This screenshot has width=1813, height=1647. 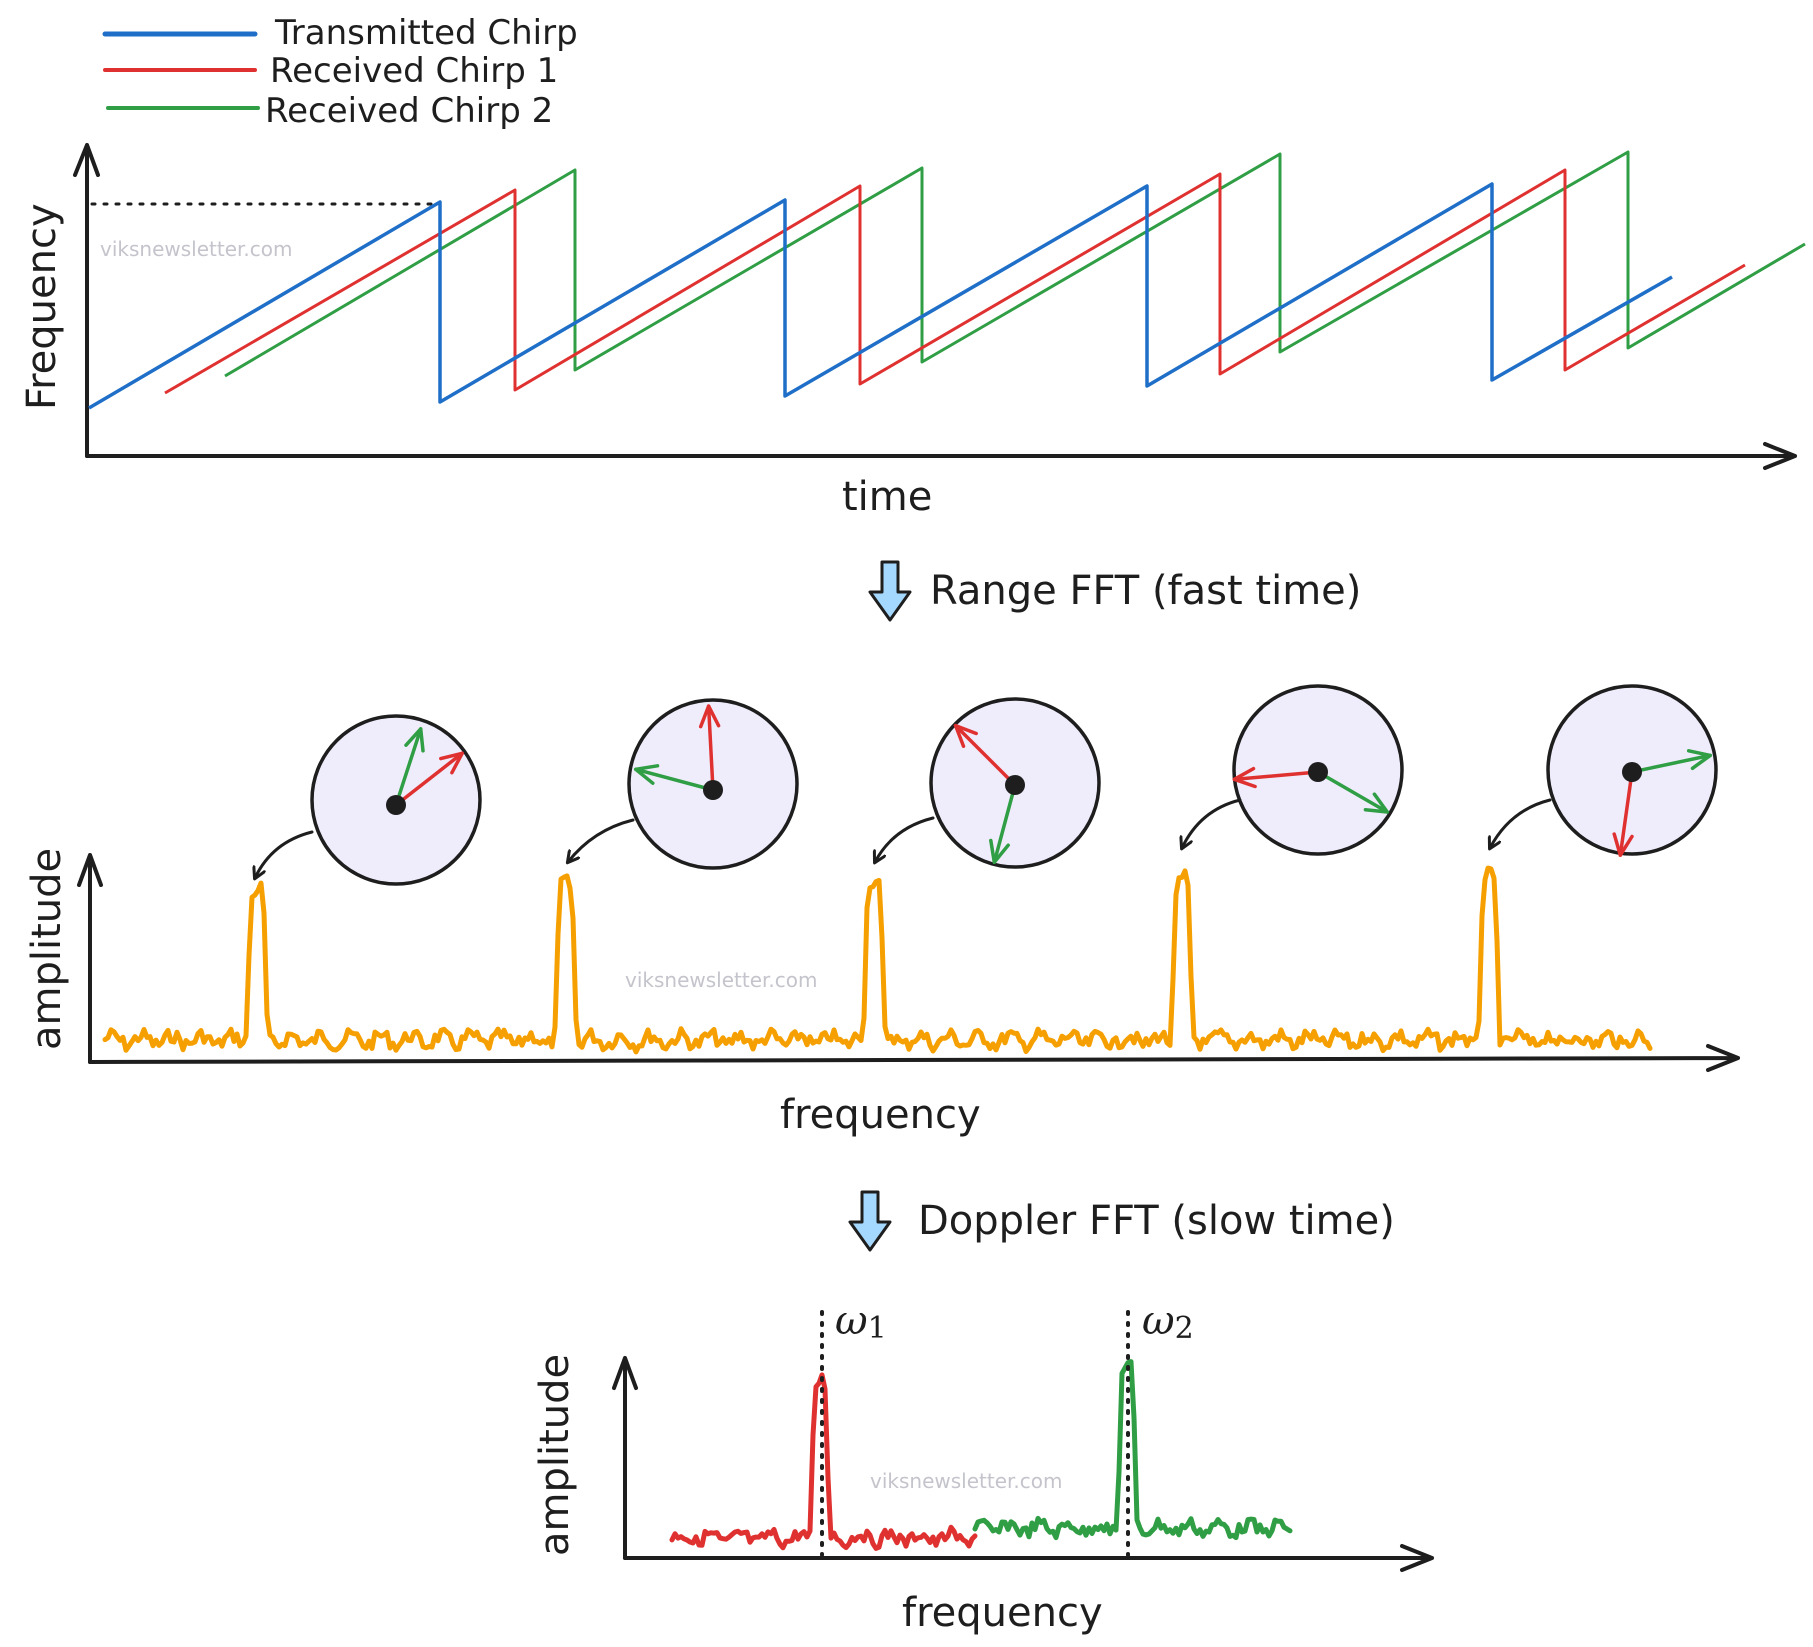 What do you see at coordinates (887, 497) in the screenshot?
I see `top-x-axis-label: time` at bounding box center [887, 497].